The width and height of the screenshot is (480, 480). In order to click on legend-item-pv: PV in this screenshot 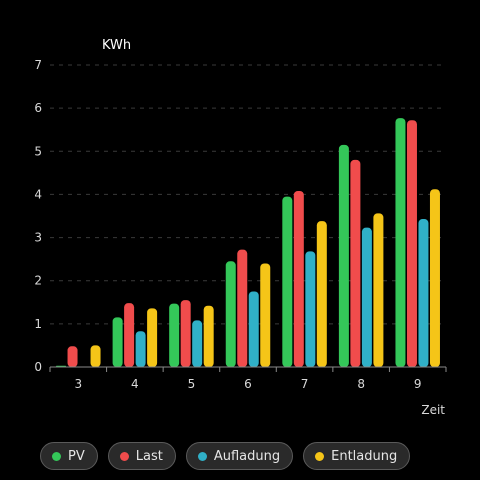, I will do `click(69, 456)`.